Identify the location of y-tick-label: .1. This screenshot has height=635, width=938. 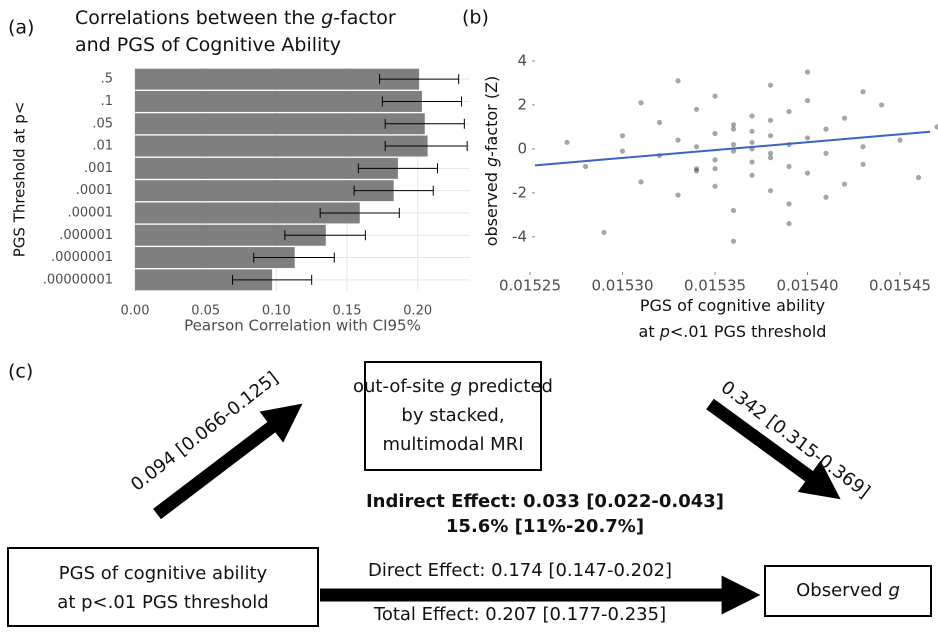
(107, 101).